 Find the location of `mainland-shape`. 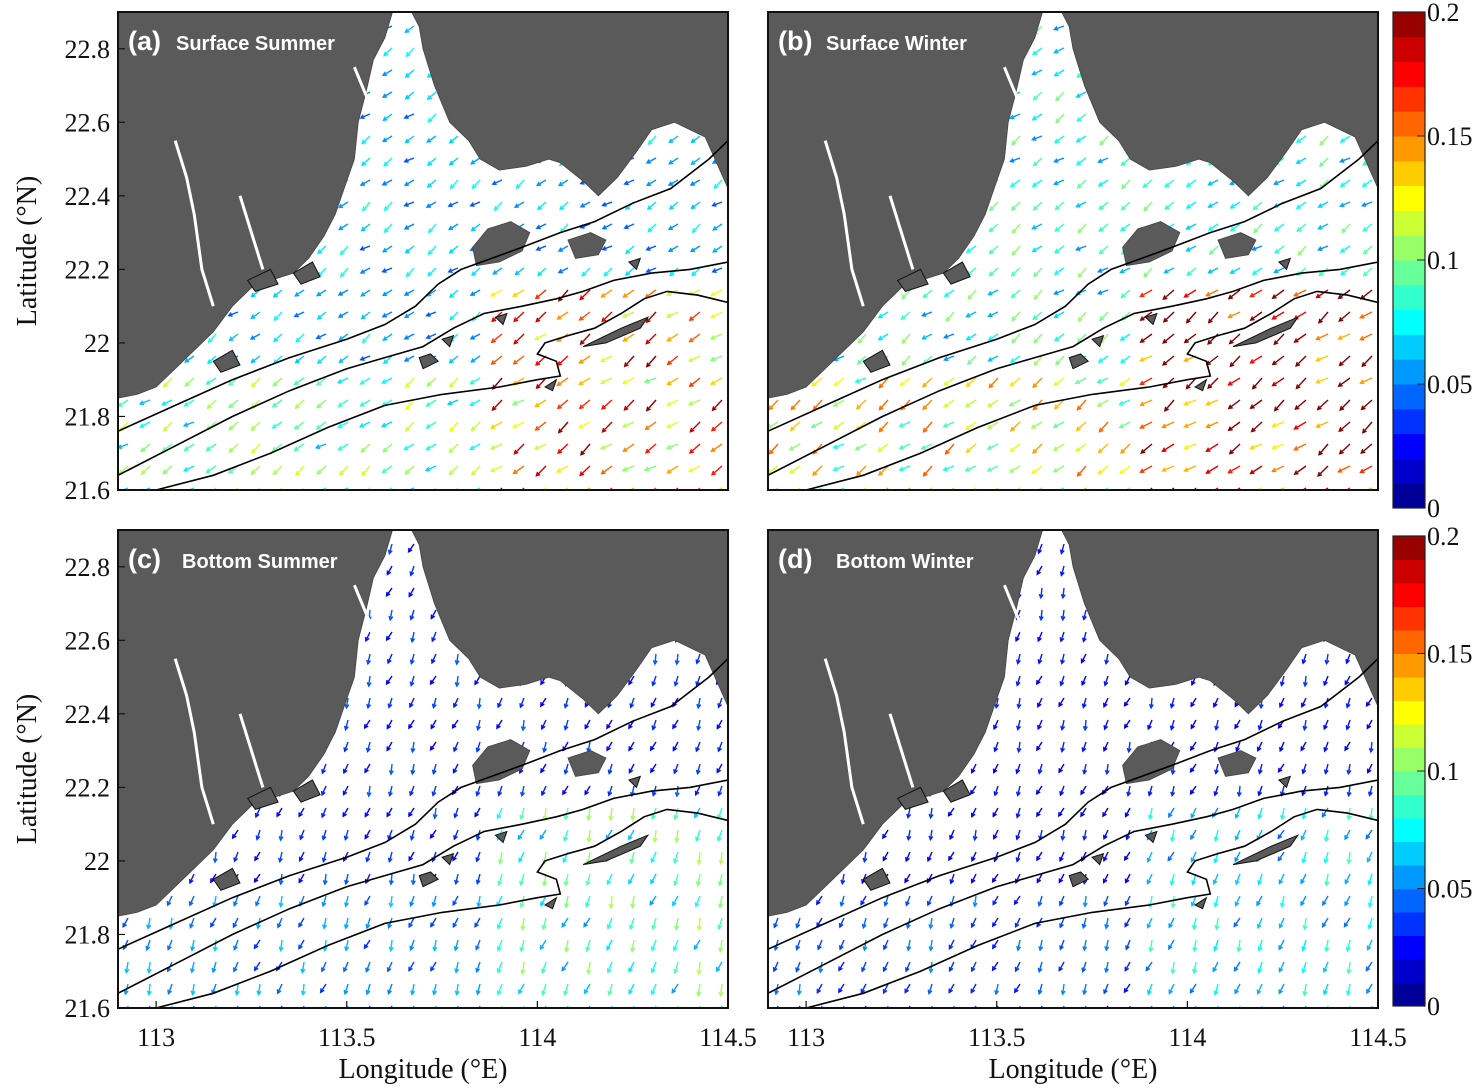

mainland-shape is located at coordinates (423, 723).